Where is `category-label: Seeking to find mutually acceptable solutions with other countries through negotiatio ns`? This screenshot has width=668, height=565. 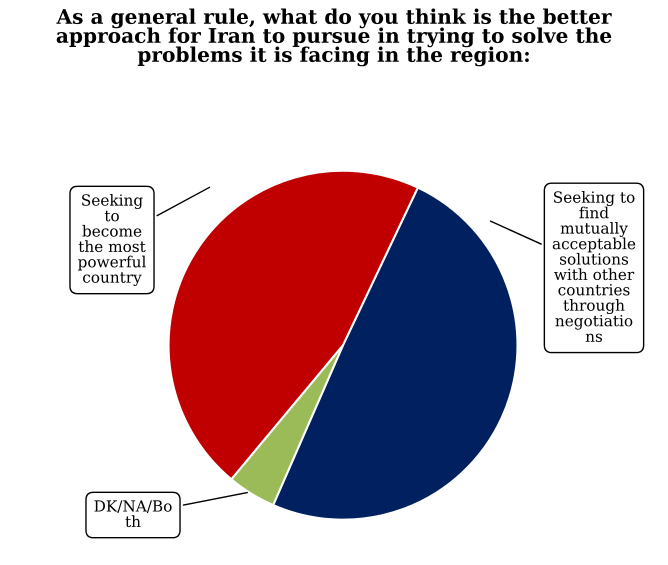
category-label: Seeking to find mutually acceptable solutions with other countries through negotiatio ns is located at coordinates (594, 266).